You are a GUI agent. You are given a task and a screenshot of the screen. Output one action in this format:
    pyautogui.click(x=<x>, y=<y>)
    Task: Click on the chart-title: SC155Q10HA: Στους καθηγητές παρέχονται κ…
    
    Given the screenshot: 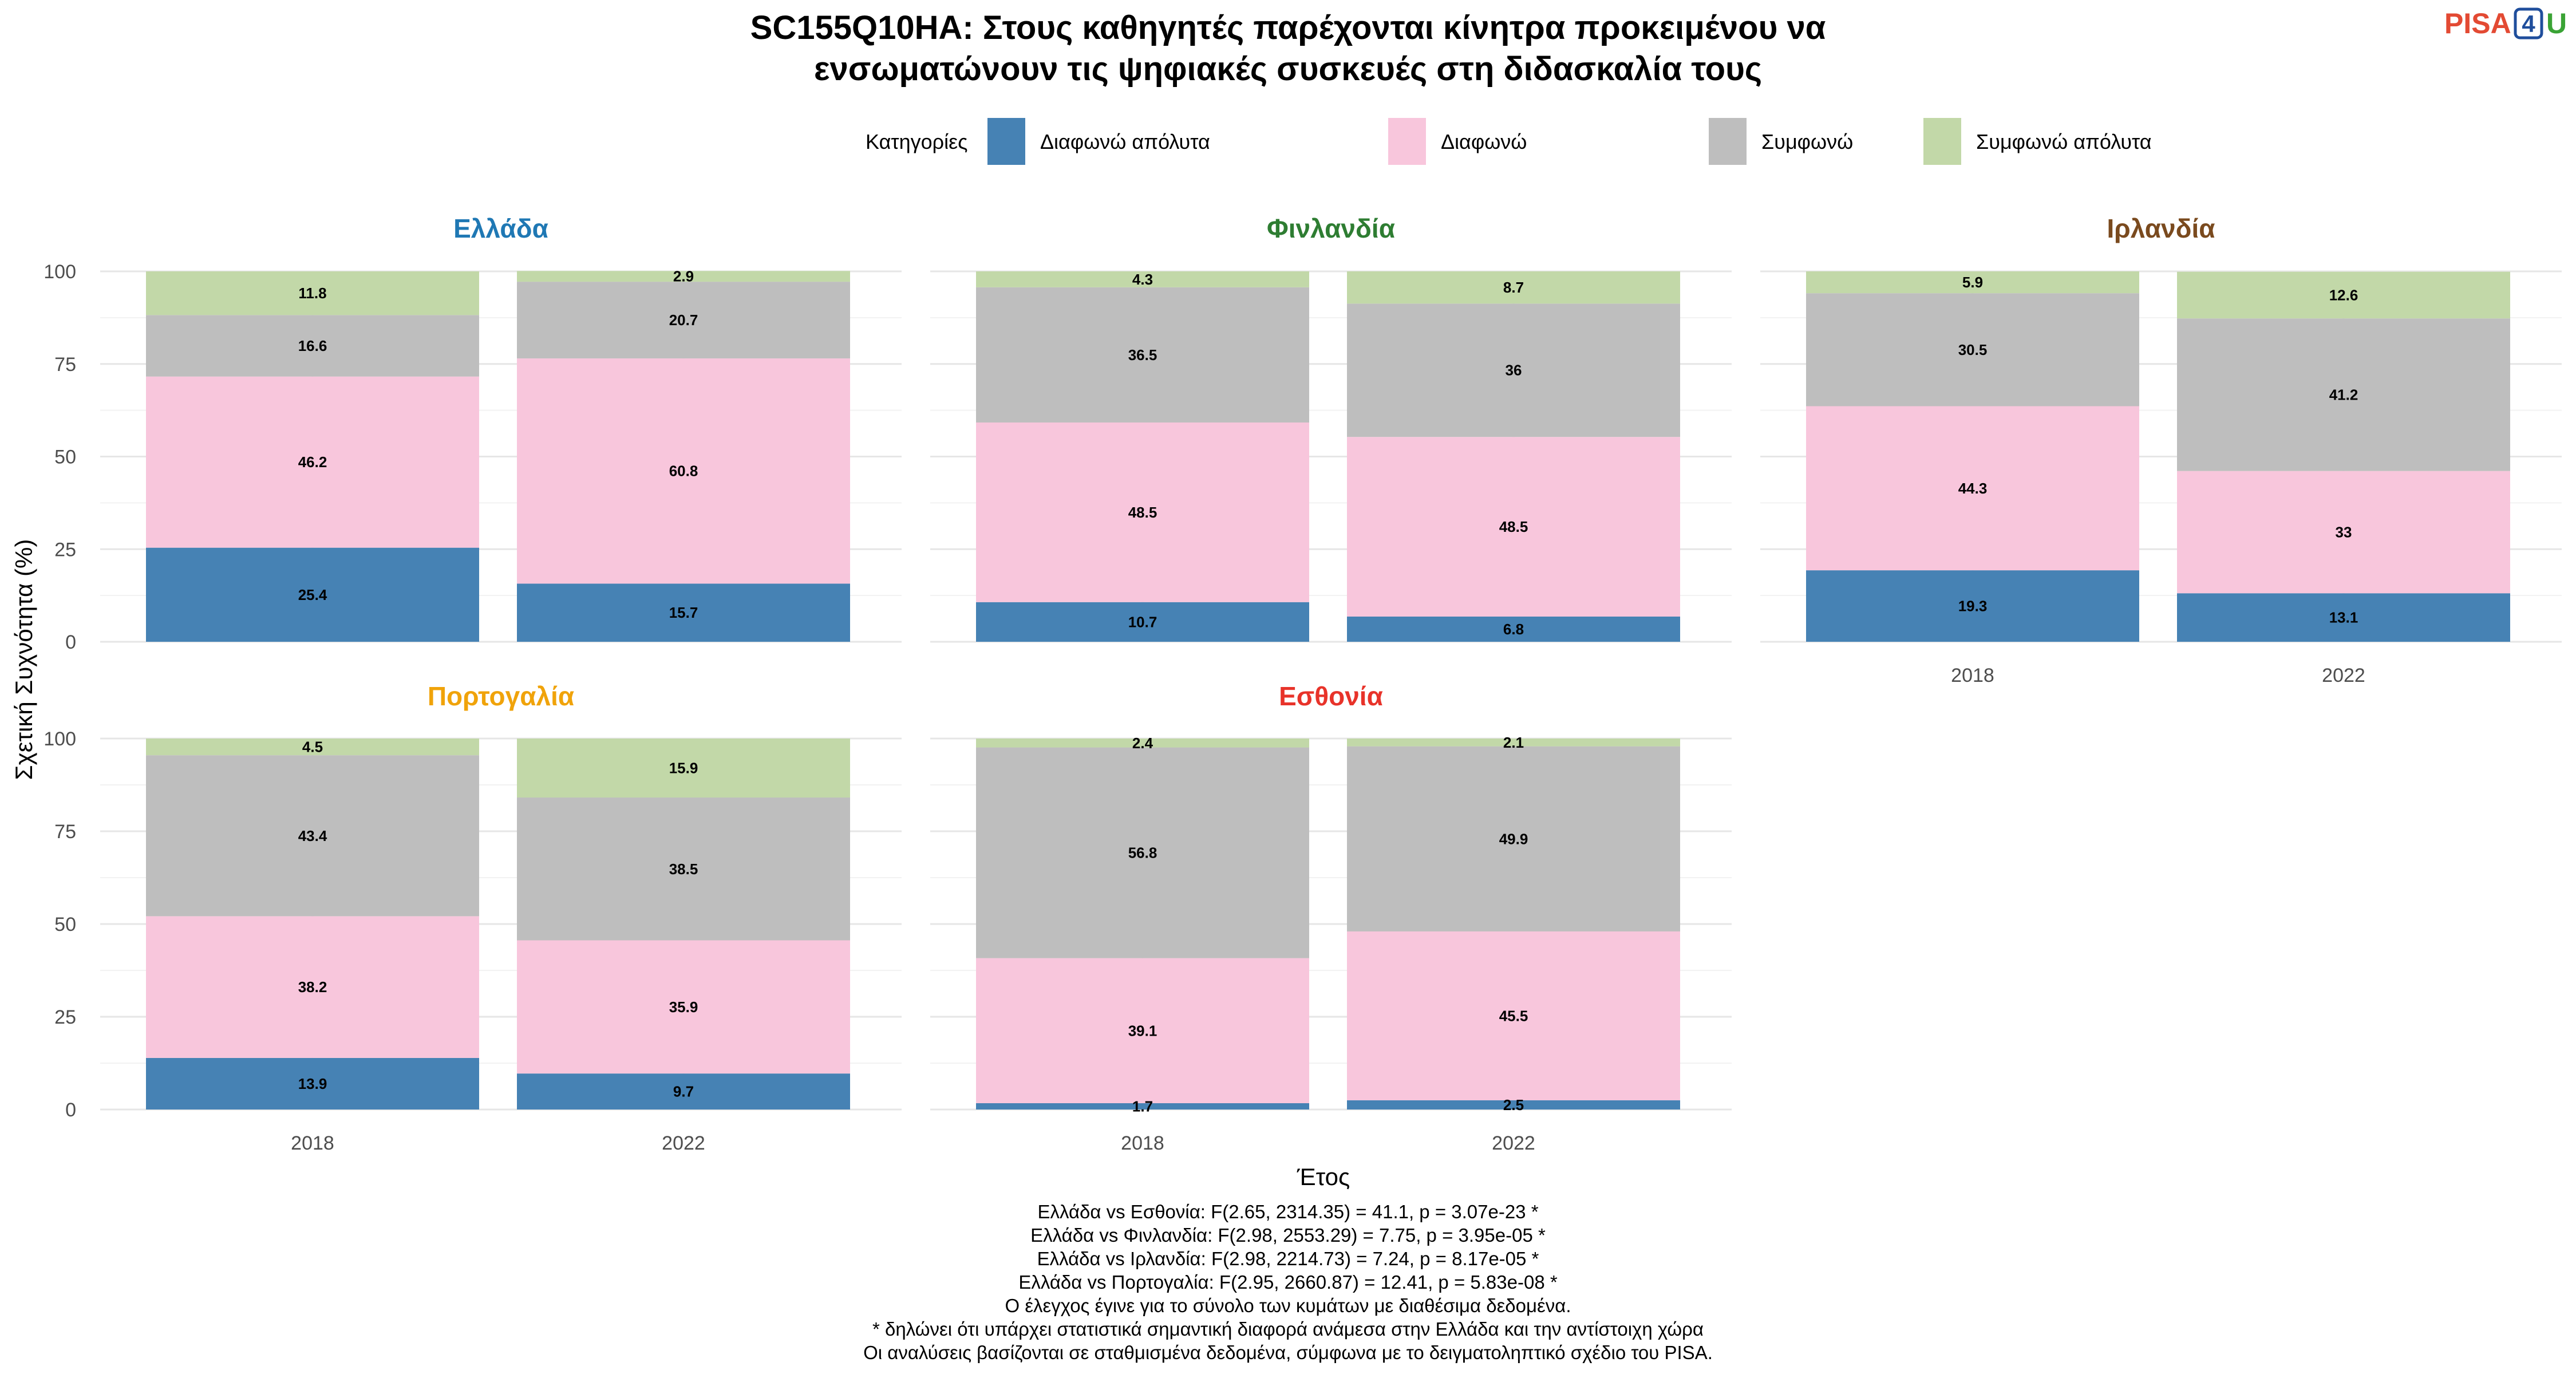 What is the action you would take?
    pyautogui.click(x=1288, y=48)
    